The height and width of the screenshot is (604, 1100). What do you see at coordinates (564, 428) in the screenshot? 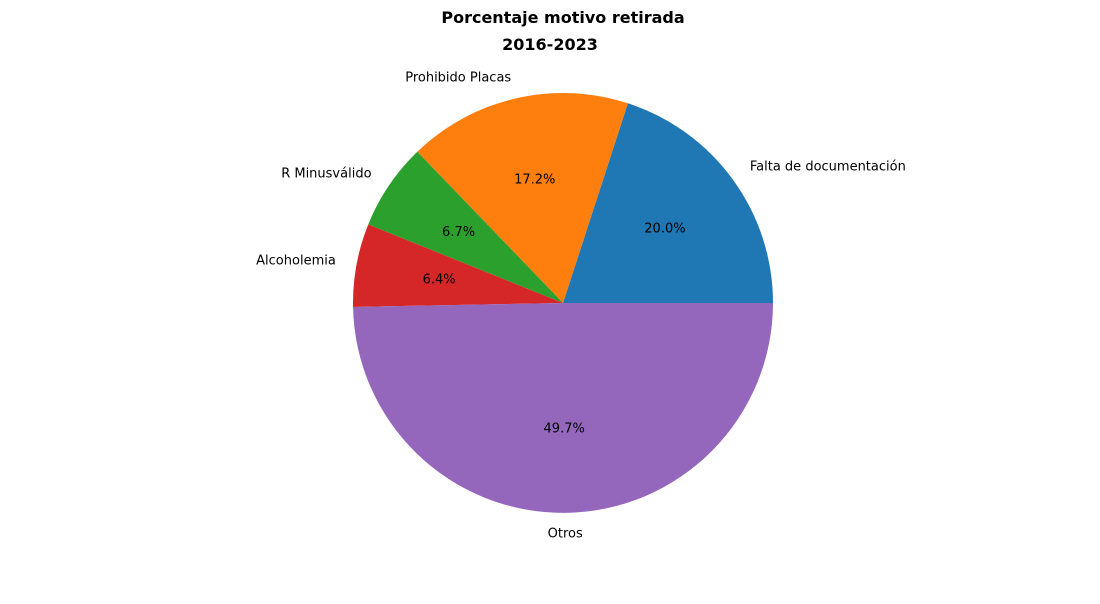
I see `percent-label-otros: 49.7%` at bounding box center [564, 428].